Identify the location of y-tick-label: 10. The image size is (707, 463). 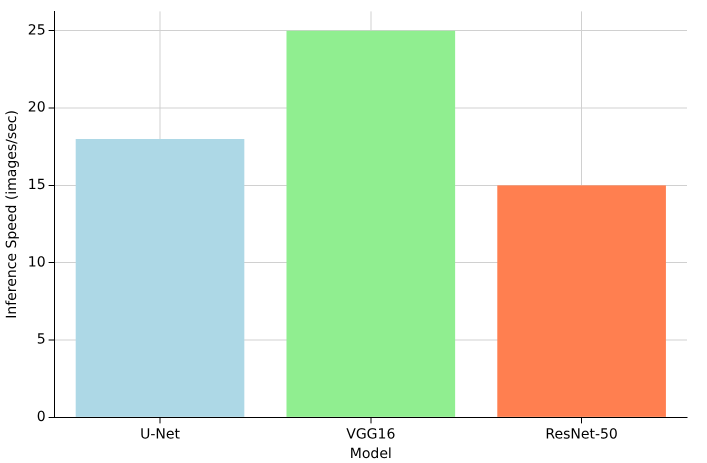
(37, 262).